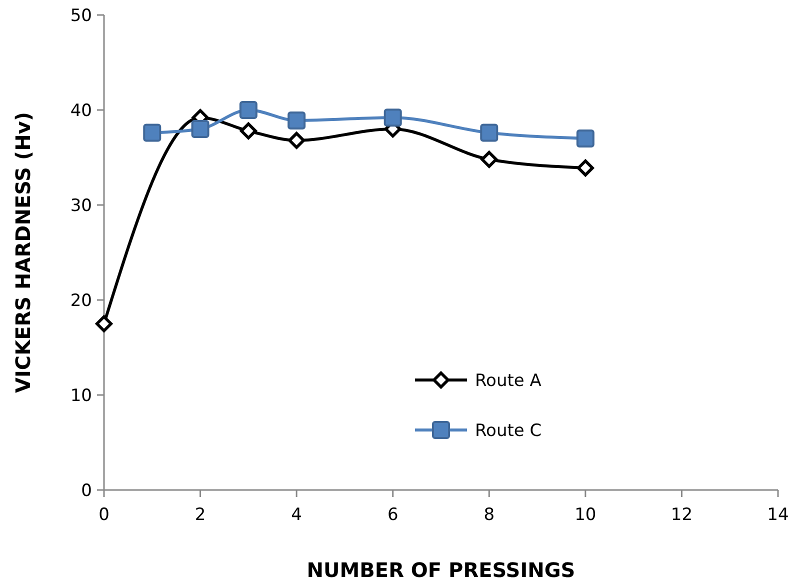  Describe the element at coordinates (81, 206) in the screenshot. I see `y-tick-label: 30` at that location.